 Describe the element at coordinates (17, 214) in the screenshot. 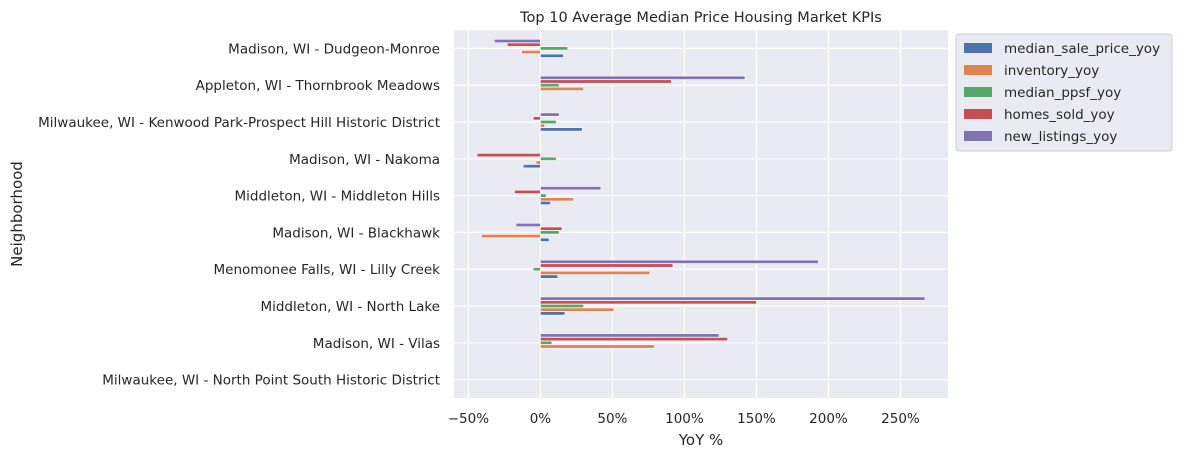

I see `y-axis-label: Neighborhood` at that location.